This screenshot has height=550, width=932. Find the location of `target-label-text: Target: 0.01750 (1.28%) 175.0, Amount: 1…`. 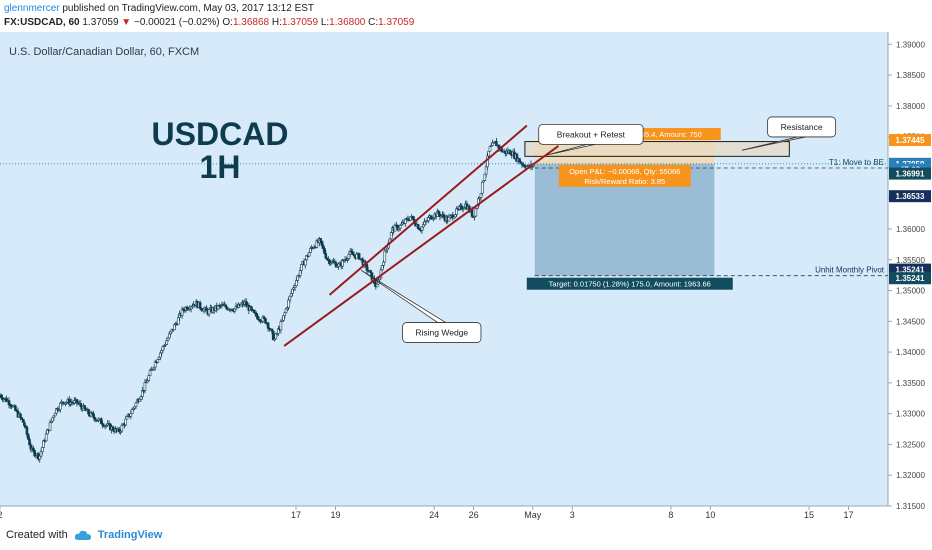

target-label-text: Target: 0.01750 (1.28%) 175.0, Amount: 1… is located at coordinates (630, 284).